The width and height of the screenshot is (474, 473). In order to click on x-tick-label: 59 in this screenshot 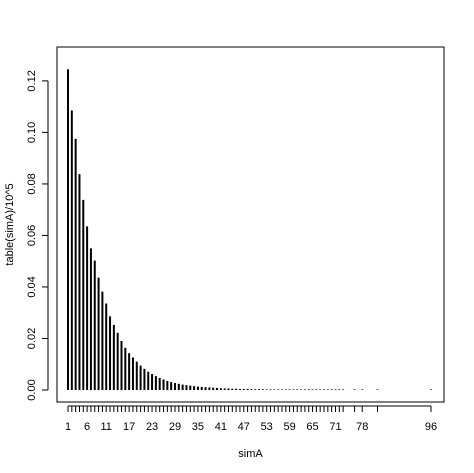, I will do `click(289, 427)`.